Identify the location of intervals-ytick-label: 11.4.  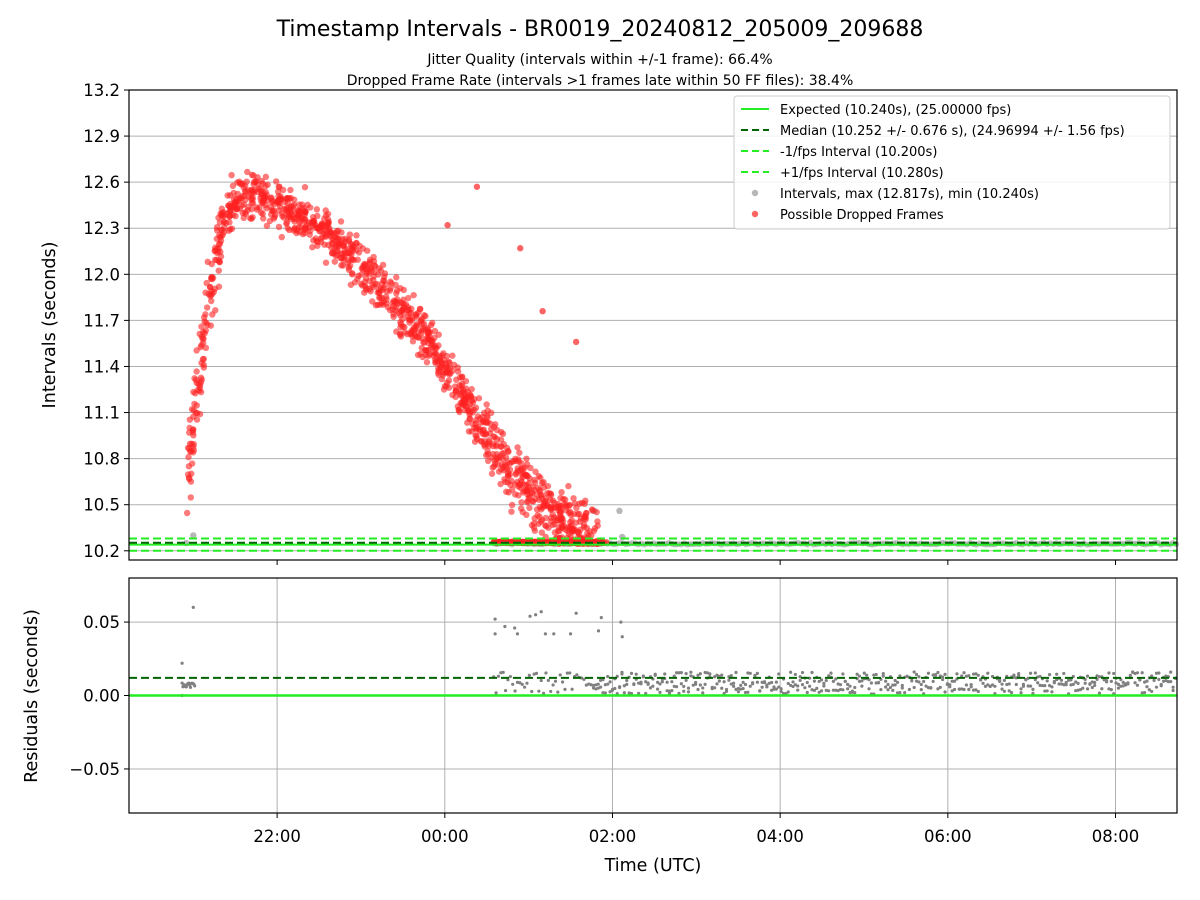
(101, 366).